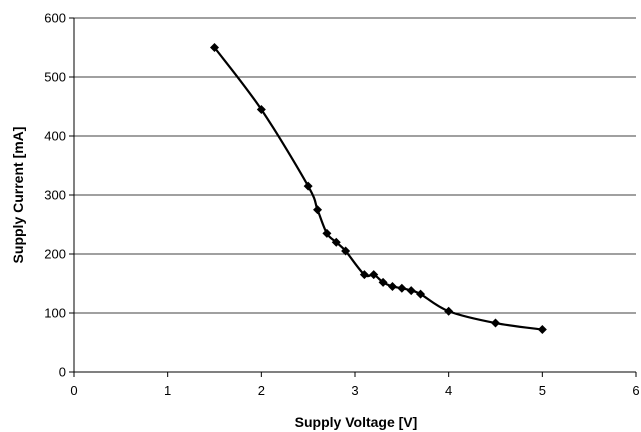 This screenshot has width=641, height=432. Describe the element at coordinates (55, 77) in the screenshot. I see `y-tick-label: 500` at that location.